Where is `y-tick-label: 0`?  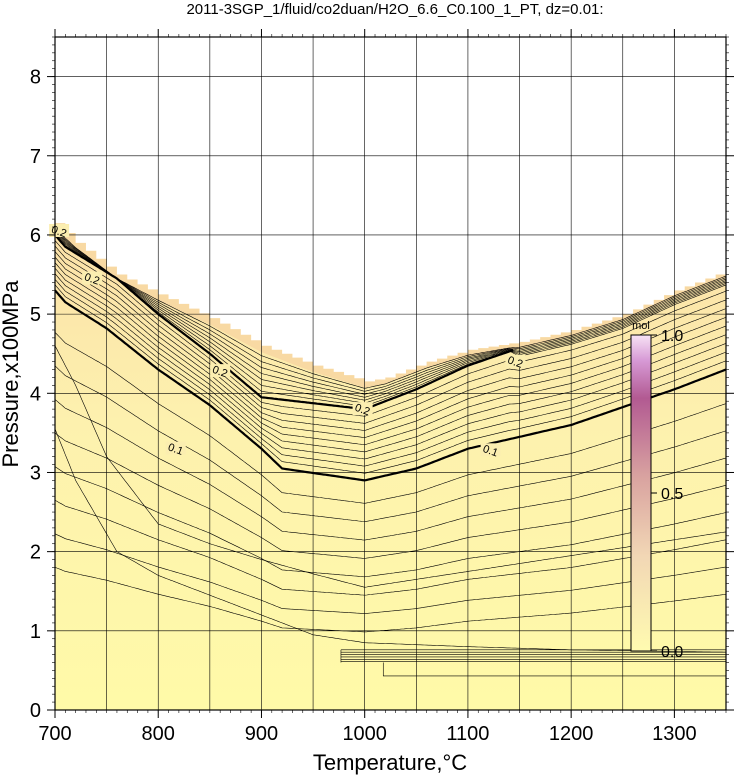
y-tick-label: 0 is located at coordinates (35, 711).